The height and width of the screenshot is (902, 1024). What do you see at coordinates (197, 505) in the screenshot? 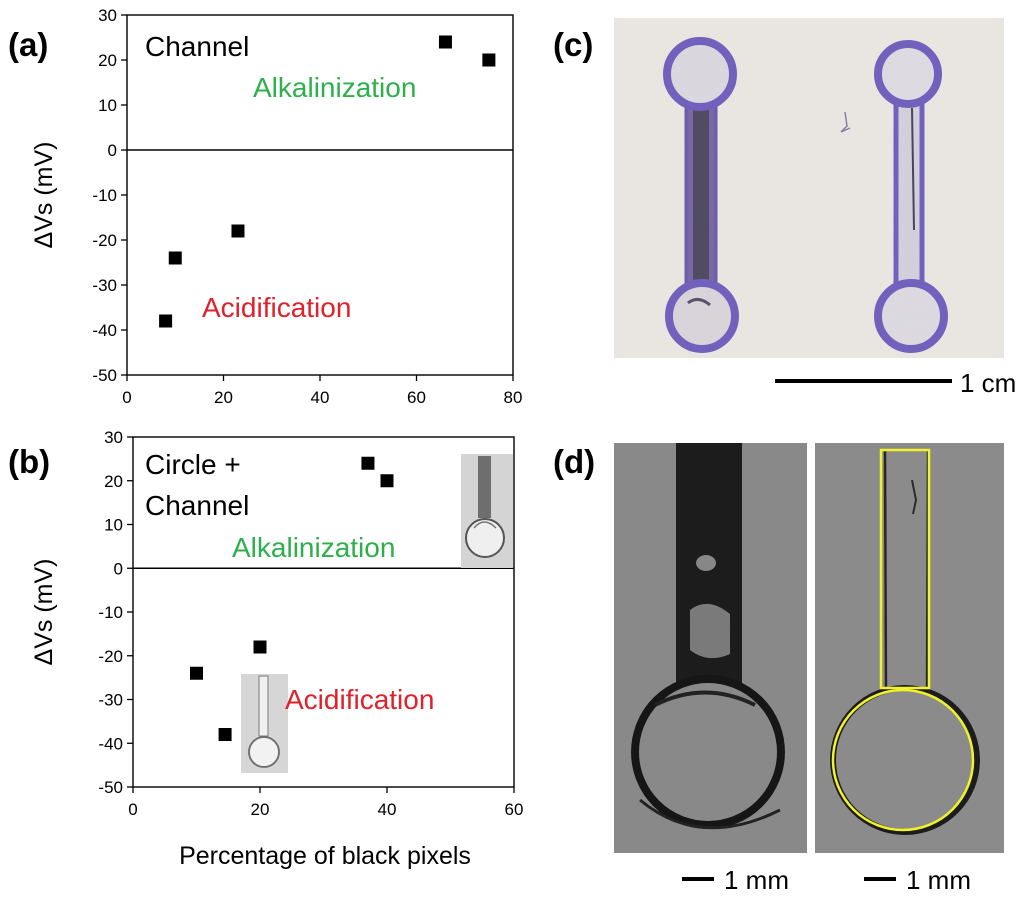
I see `chart-b-label-line2: Channel` at bounding box center [197, 505].